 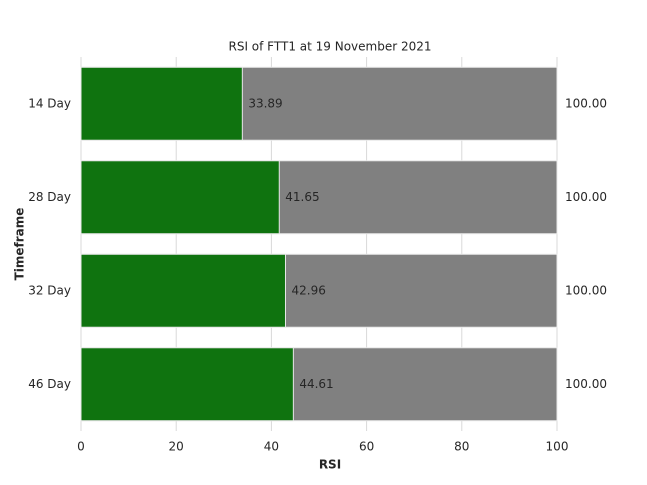 What do you see at coordinates (308, 290) in the screenshot?
I see `value-label: 42.96` at bounding box center [308, 290].